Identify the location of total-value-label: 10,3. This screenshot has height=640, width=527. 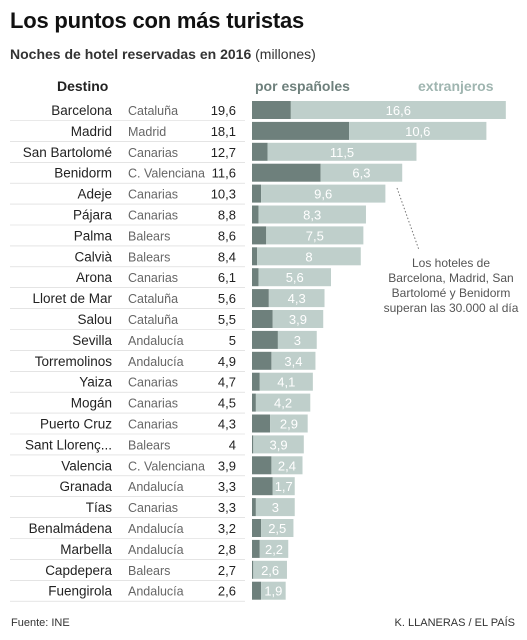
(223, 194).